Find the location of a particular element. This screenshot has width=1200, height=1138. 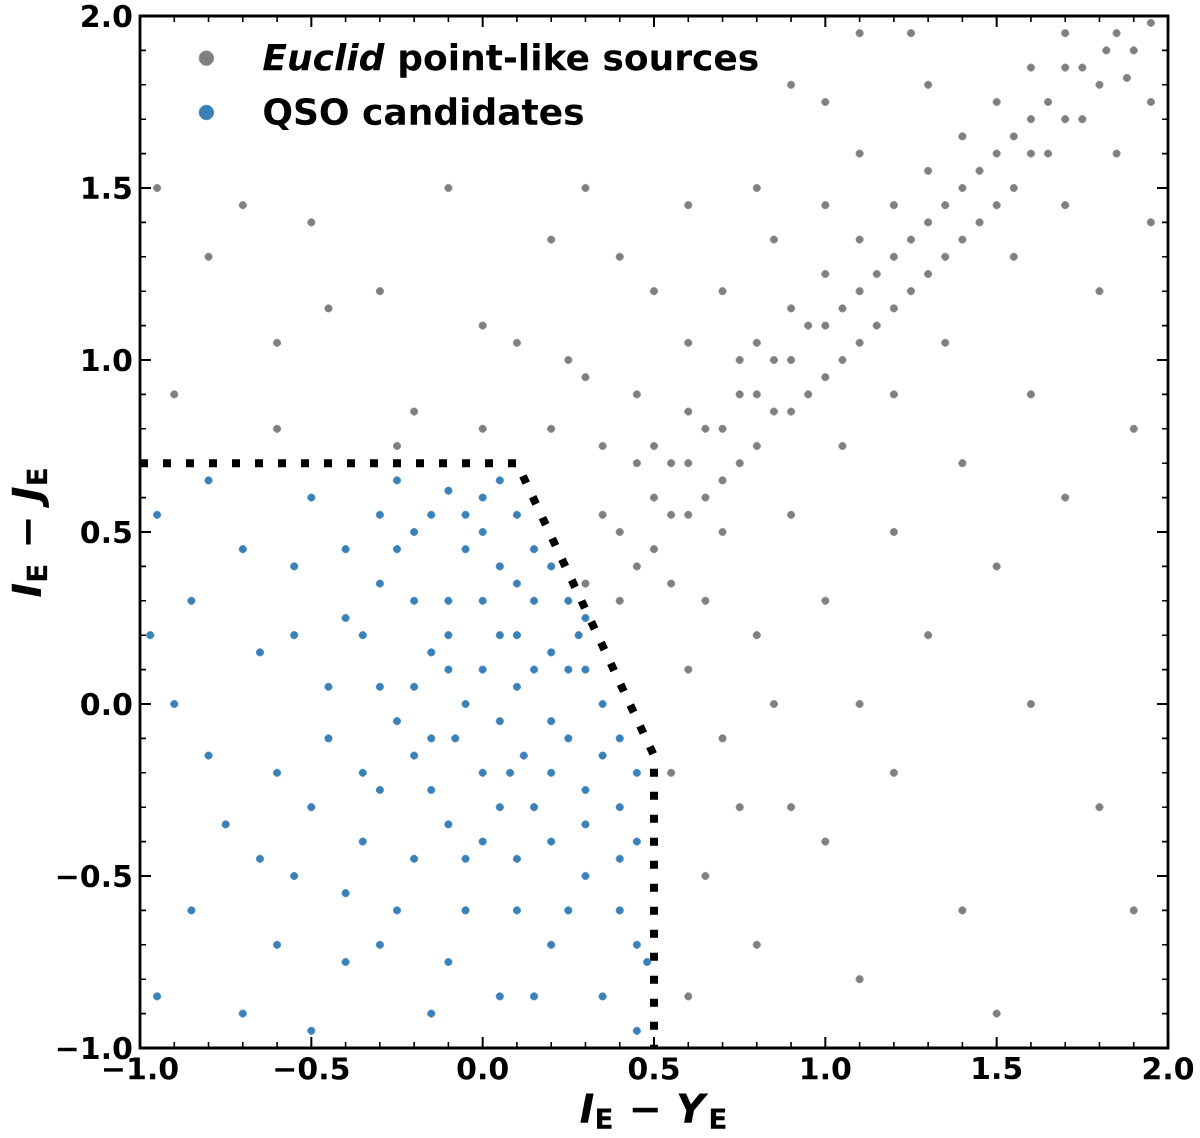

y-tick-label: −0.5 is located at coordinates (94, 876).